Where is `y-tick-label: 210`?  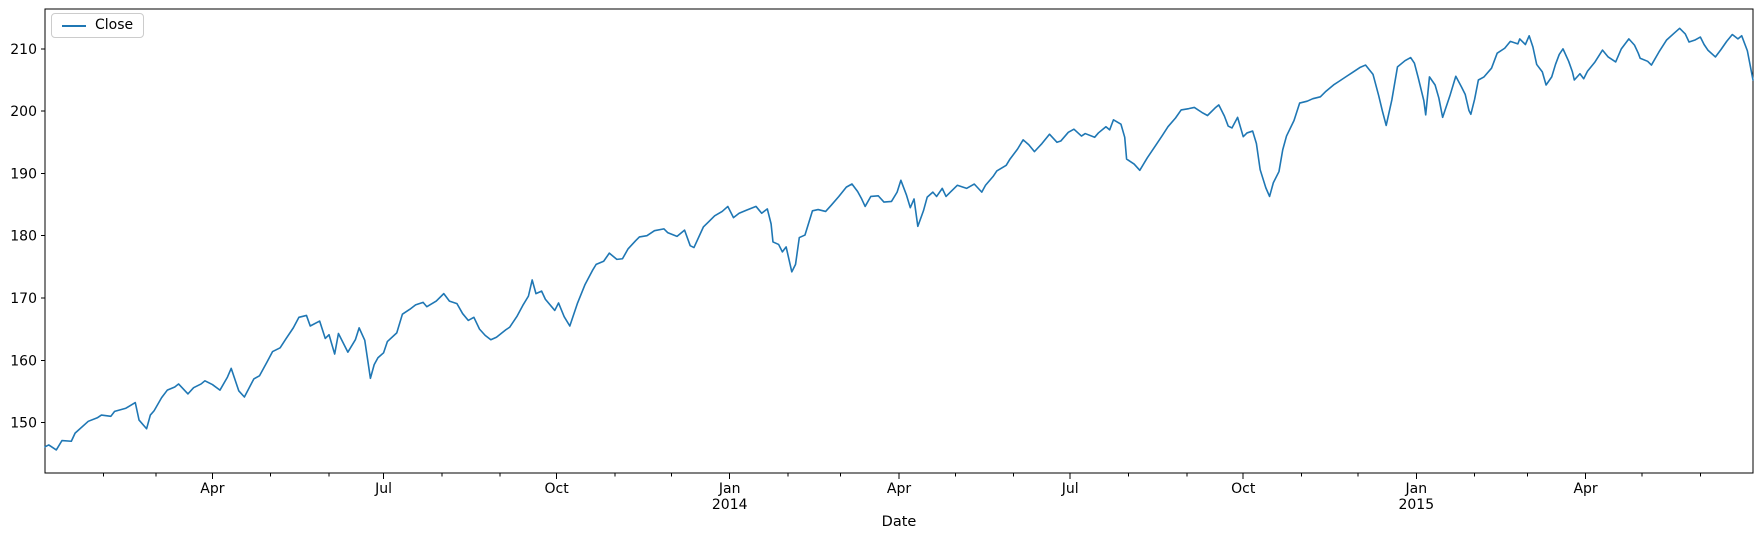 y-tick-label: 210 is located at coordinates (23, 50).